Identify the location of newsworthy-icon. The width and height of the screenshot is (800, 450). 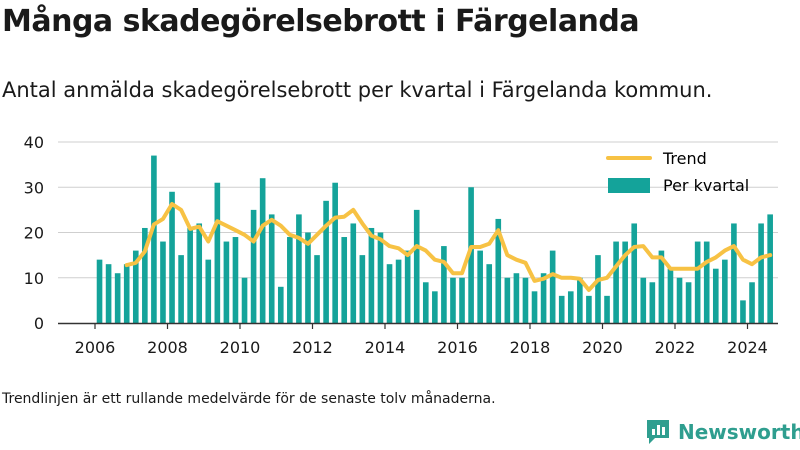
(658, 432).